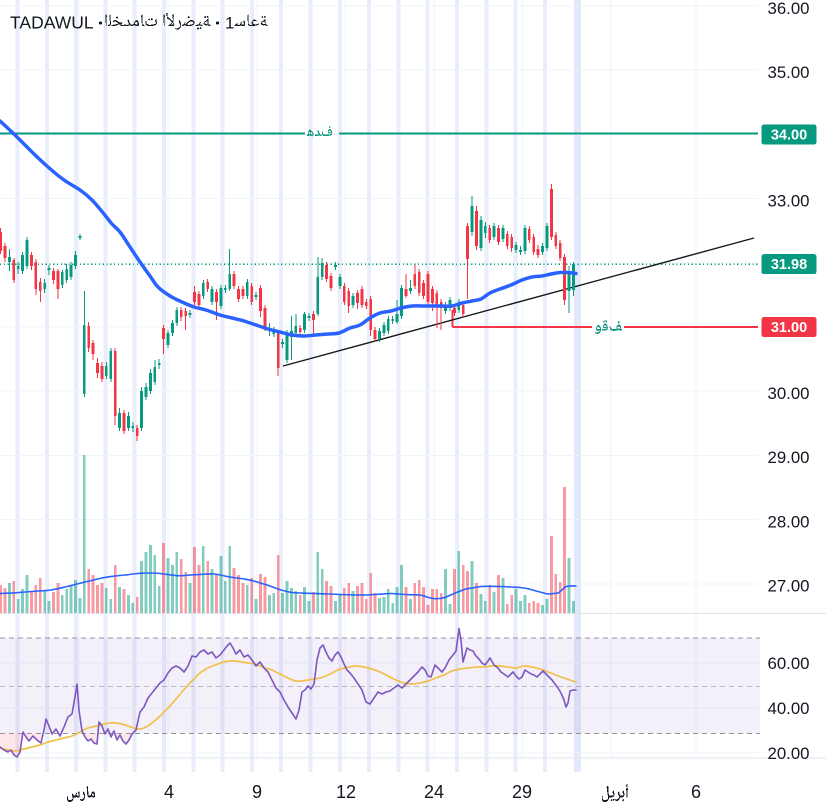 This screenshot has height=811, width=826. I want to click on svg-text: 9, so click(257, 792).